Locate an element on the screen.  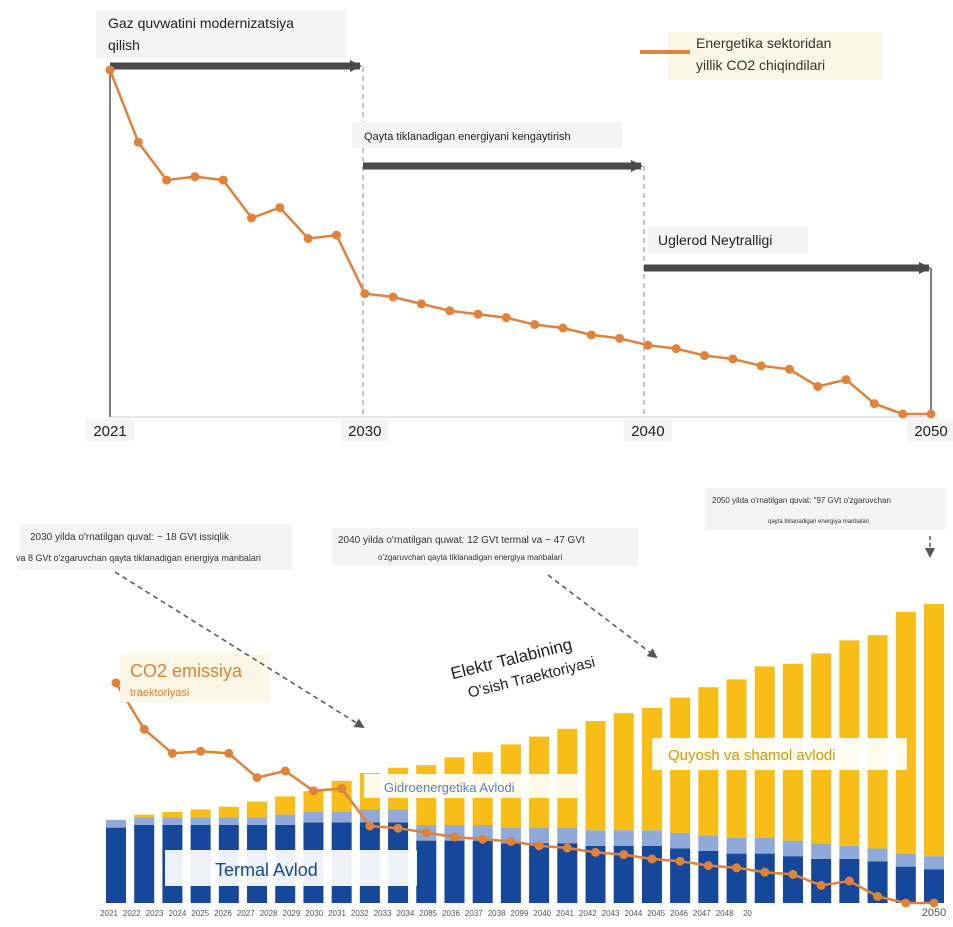
x-tick-label: 2040 is located at coordinates (647, 431).